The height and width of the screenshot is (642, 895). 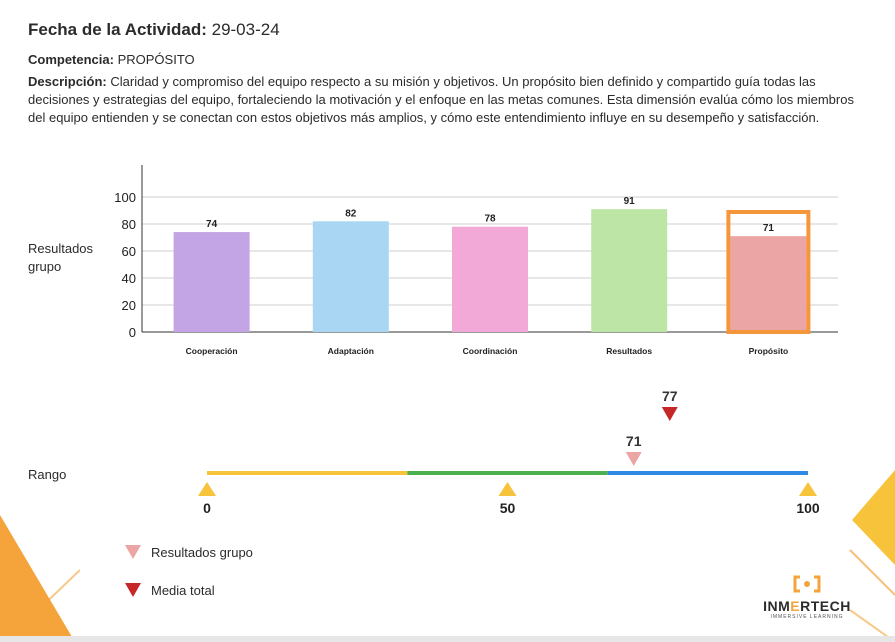 I want to click on highlight-frame, so click(x=768, y=272).